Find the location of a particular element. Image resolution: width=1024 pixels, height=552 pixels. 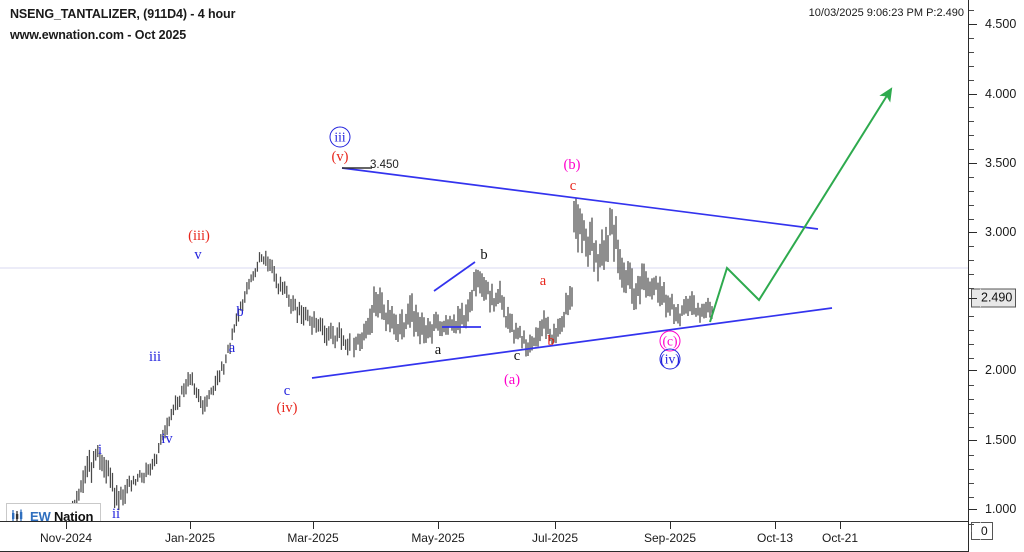

wave-label-c-8: c is located at coordinates (287, 390).